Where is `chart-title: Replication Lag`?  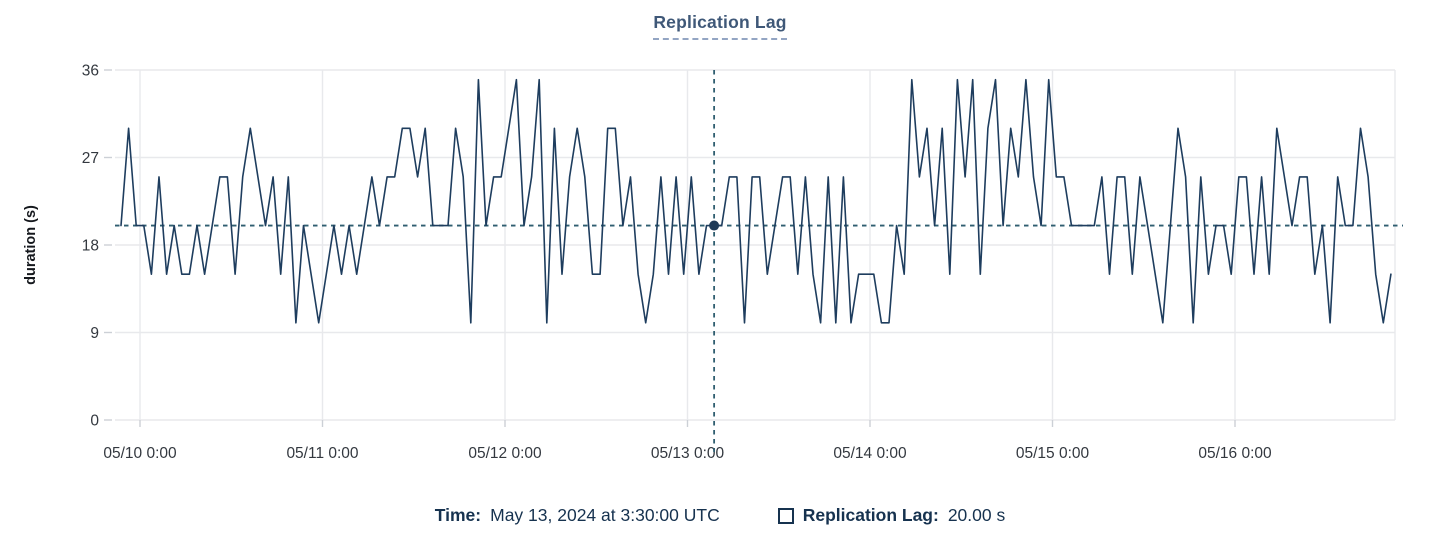
chart-title: Replication Lag is located at coordinates (720, 26).